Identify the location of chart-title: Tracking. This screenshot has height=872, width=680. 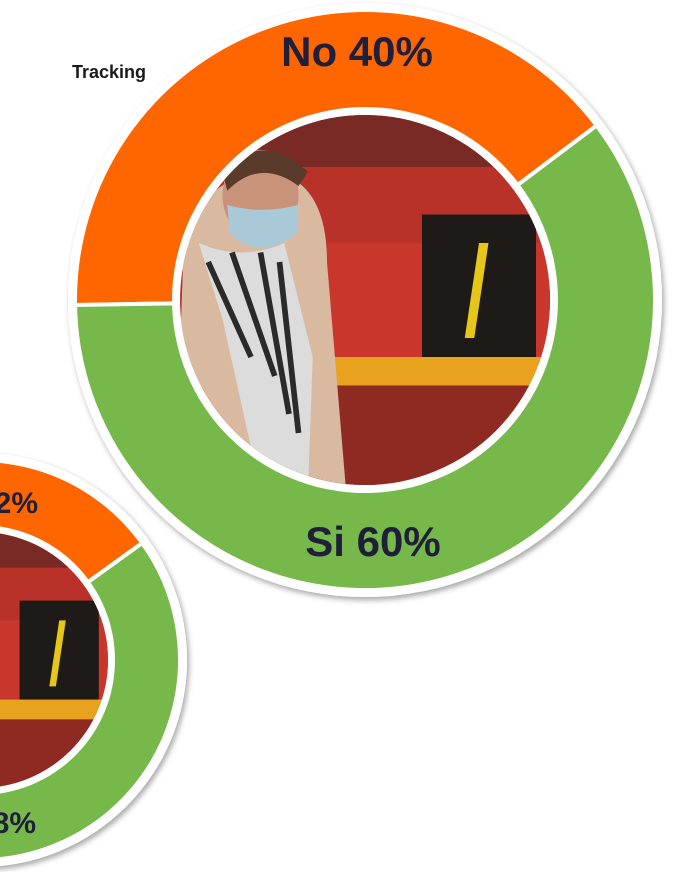
(109, 72).